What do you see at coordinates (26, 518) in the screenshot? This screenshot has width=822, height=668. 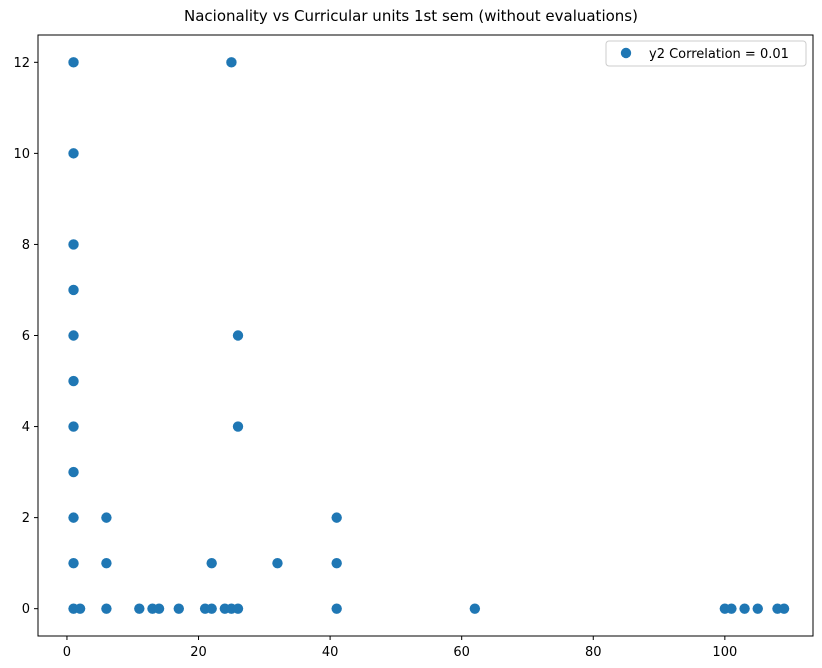 I see `y-tick-label: 2` at bounding box center [26, 518].